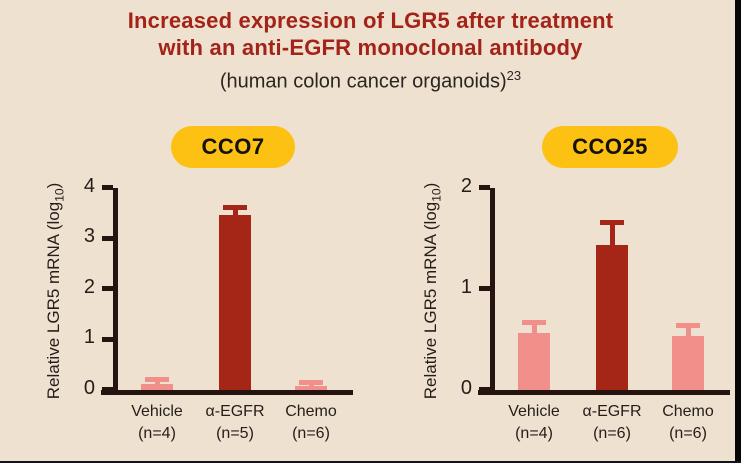 This screenshot has height=463, width=741. I want to click on title-line-2: with an anti-EGFR monoclonal antibody, so click(370, 47).